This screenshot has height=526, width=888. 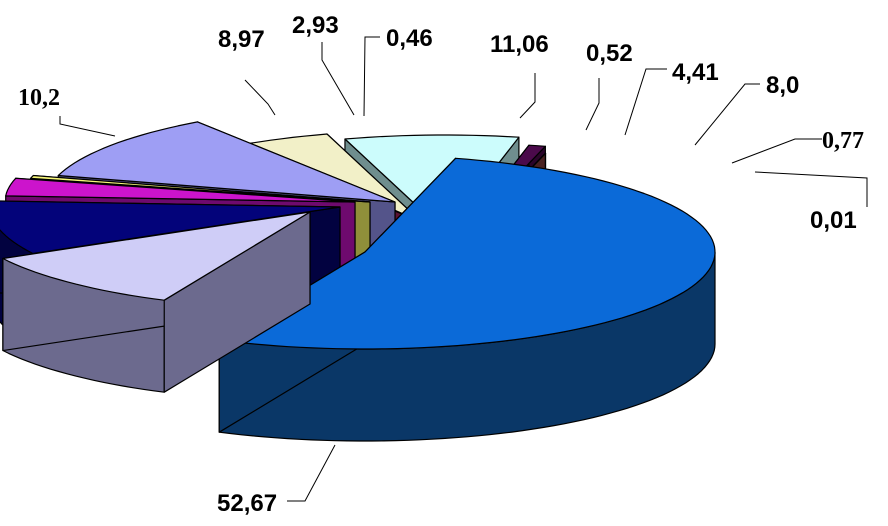 What do you see at coordinates (519, 44) in the screenshot?
I see `data-label: 11,06` at bounding box center [519, 44].